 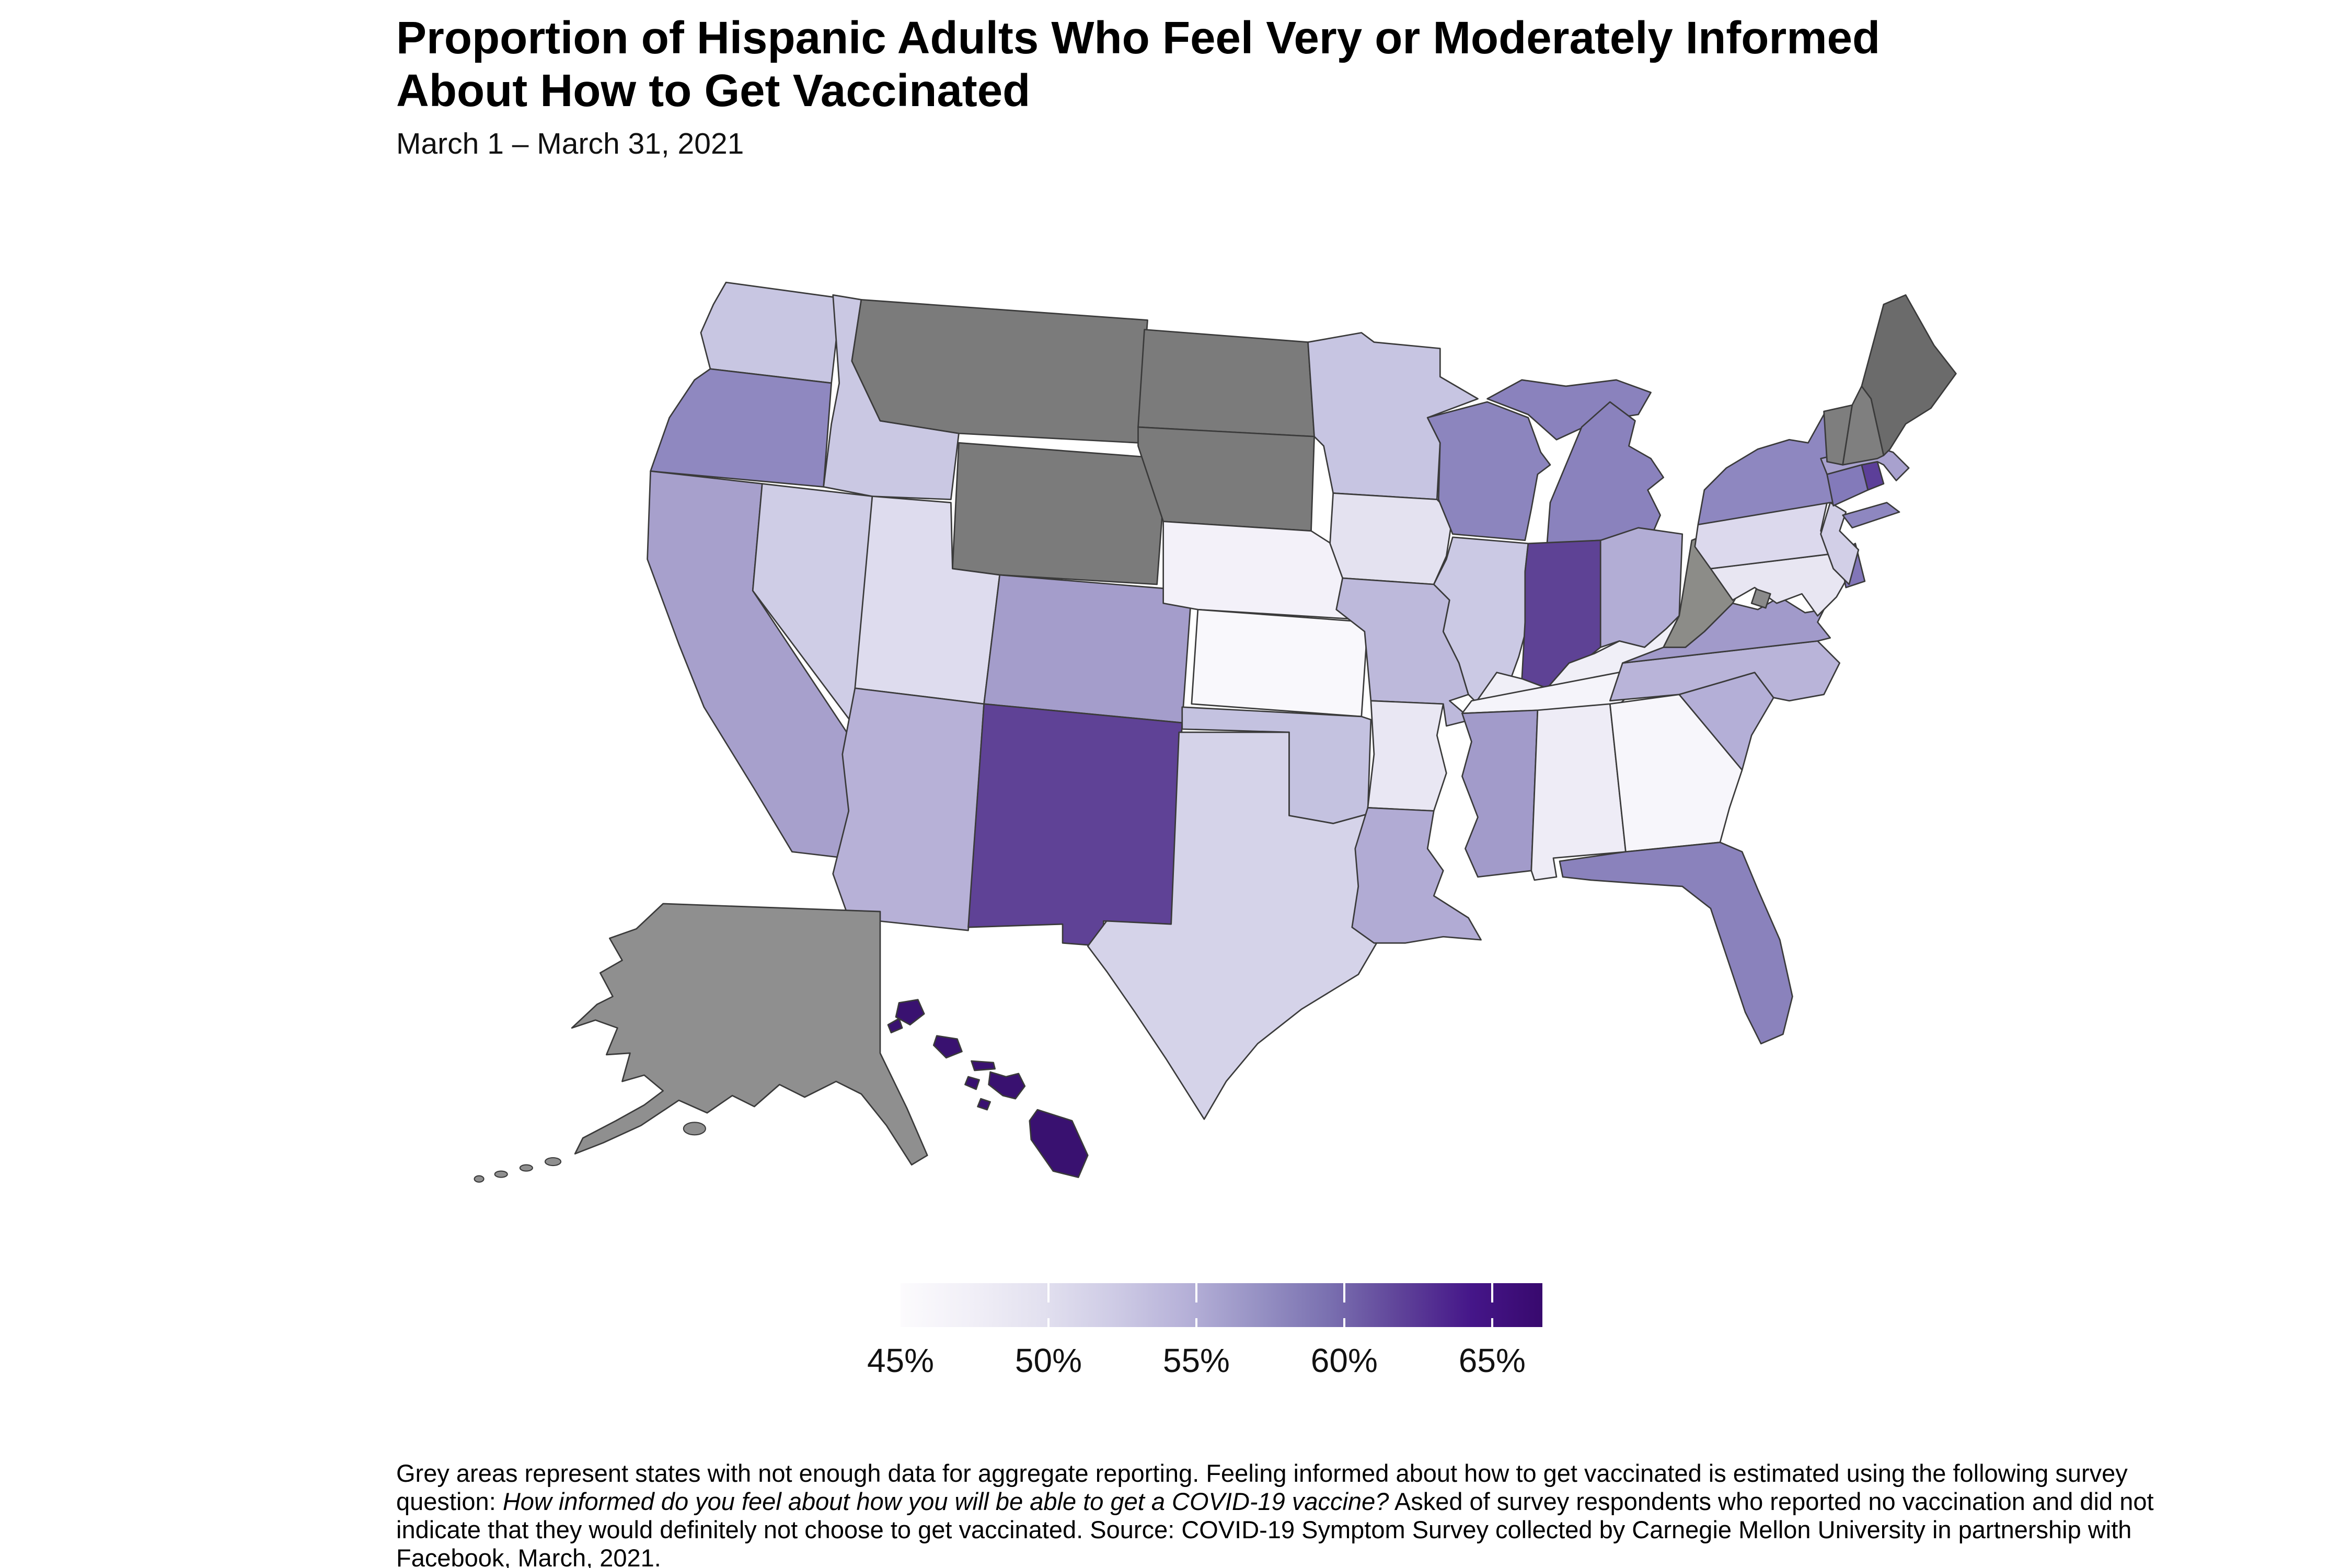 I want to click on hawaii-kahoolawe, so click(x=984, y=1104).